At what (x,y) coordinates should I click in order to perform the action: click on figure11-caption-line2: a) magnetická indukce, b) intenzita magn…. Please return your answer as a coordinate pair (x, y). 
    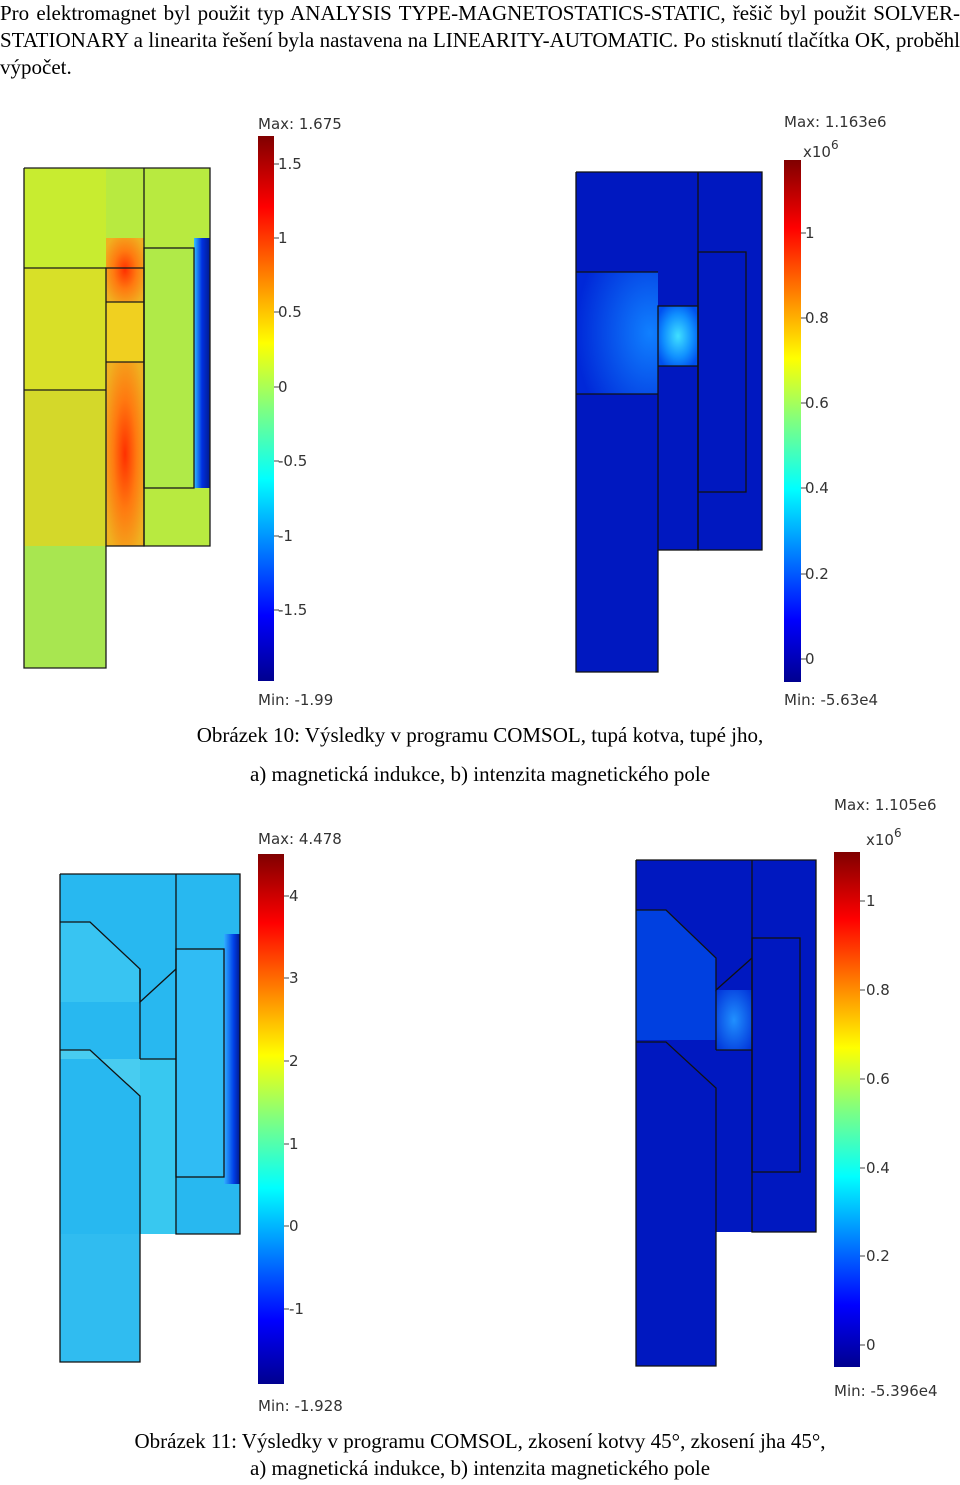
    Looking at the image, I should click on (480, 1468).